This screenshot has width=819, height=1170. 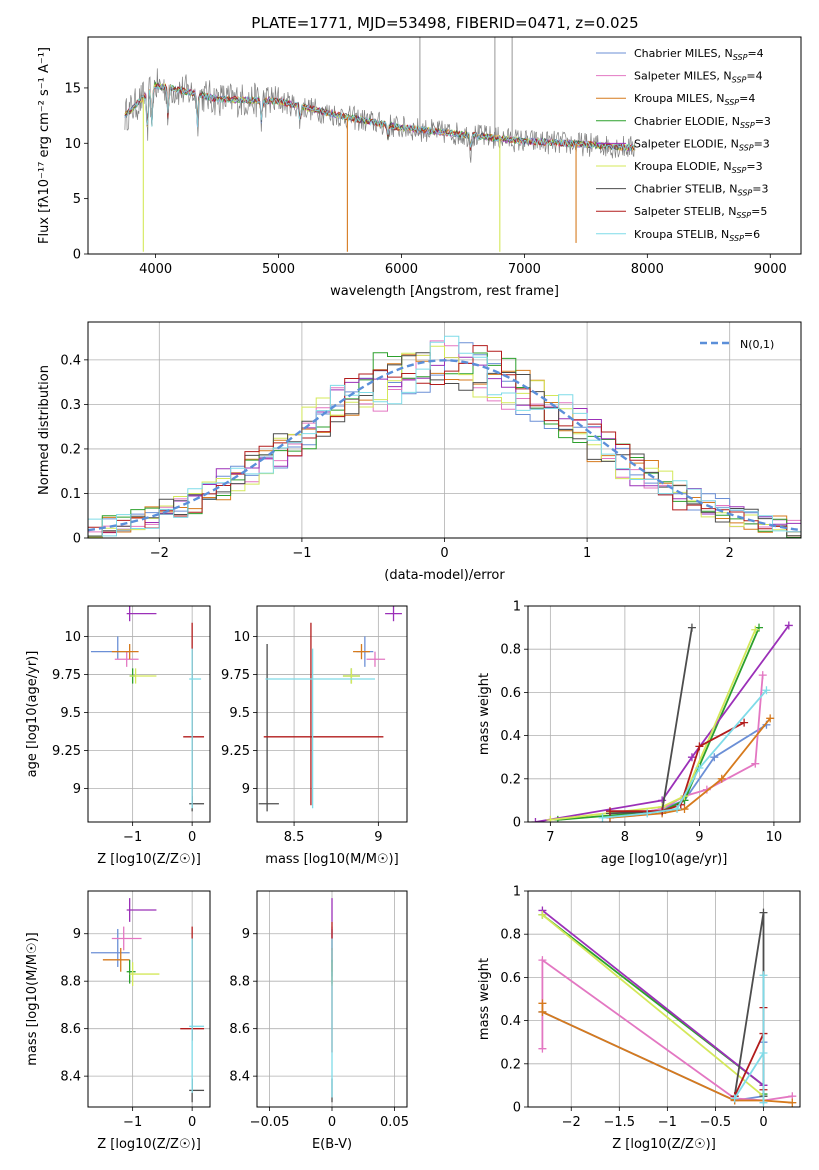 What do you see at coordinates (698, 167) in the screenshot?
I see `legend-entry: Kroupa ELODIE, NSSP=3` at bounding box center [698, 167].